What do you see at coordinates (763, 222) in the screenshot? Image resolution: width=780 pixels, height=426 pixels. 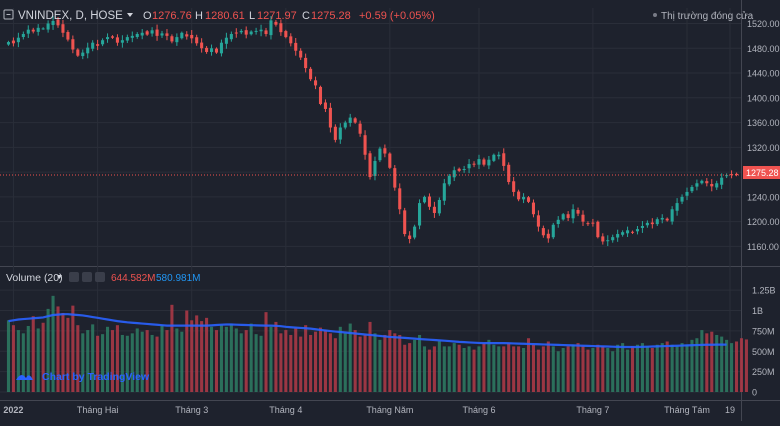 I see `price-tick-label: 1200.00` at bounding box center [763, 222].